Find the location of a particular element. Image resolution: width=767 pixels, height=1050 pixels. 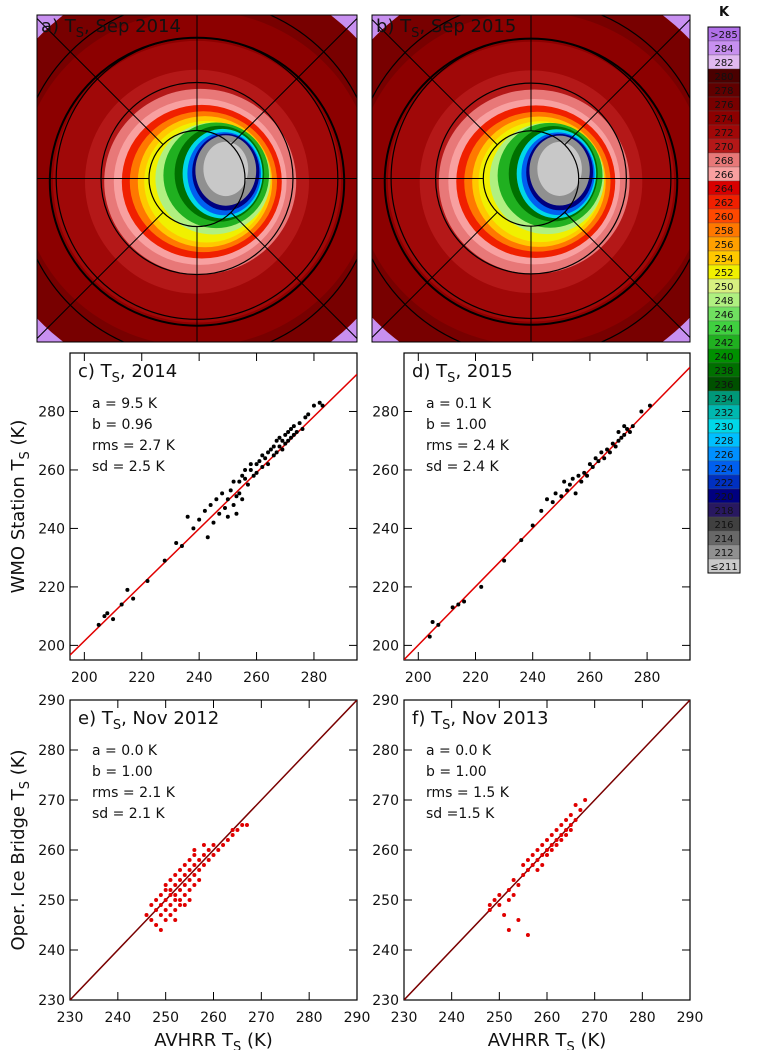

map-zone is located at coordinates (226, 169).